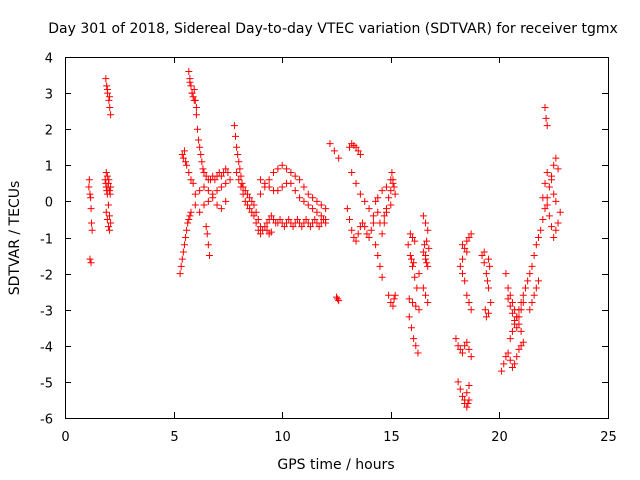 The image size is (640, 480). Describe the element at coordinates (15, 238) in the screenshot. I see `y-axis-title: SDTVAR / TECUs` at that location.